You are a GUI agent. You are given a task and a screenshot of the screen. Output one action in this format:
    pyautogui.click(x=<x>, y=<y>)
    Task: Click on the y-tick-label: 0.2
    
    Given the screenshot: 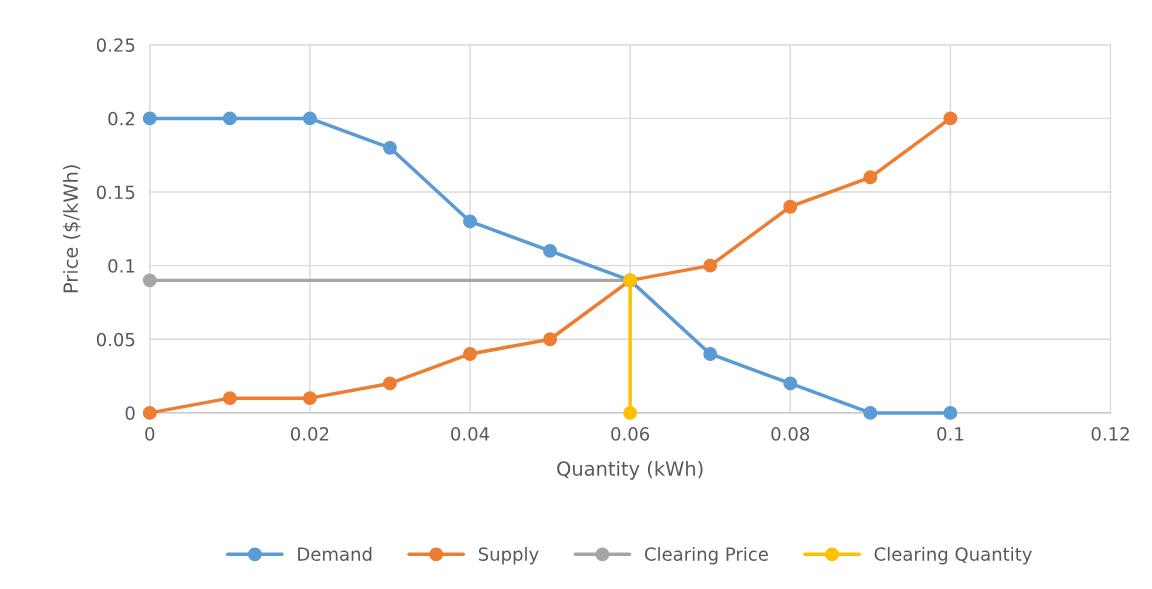 What is the action you would take?
    pyautogui.click(x=121, y=118)
    